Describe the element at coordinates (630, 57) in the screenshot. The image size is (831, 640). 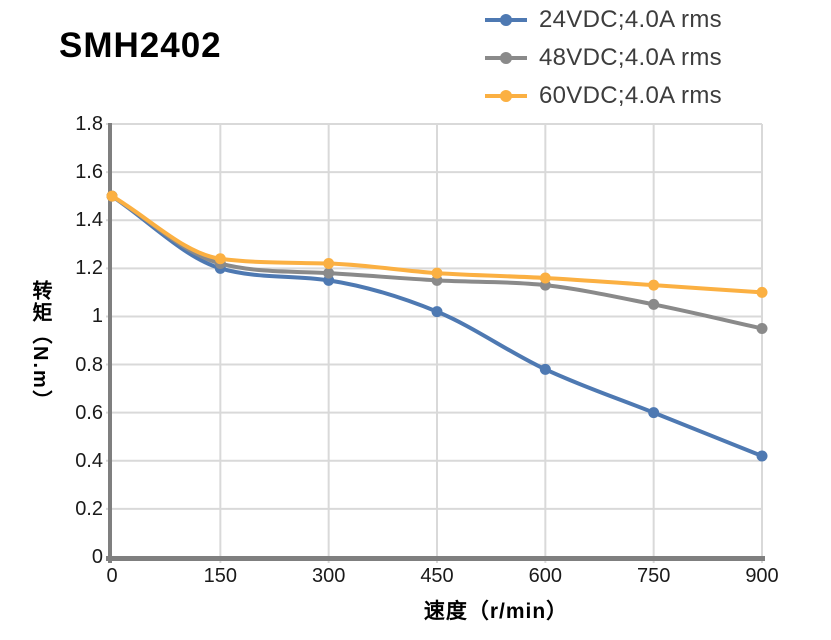
I see `legend-label: 48VDC;4.0A rms` at that location.